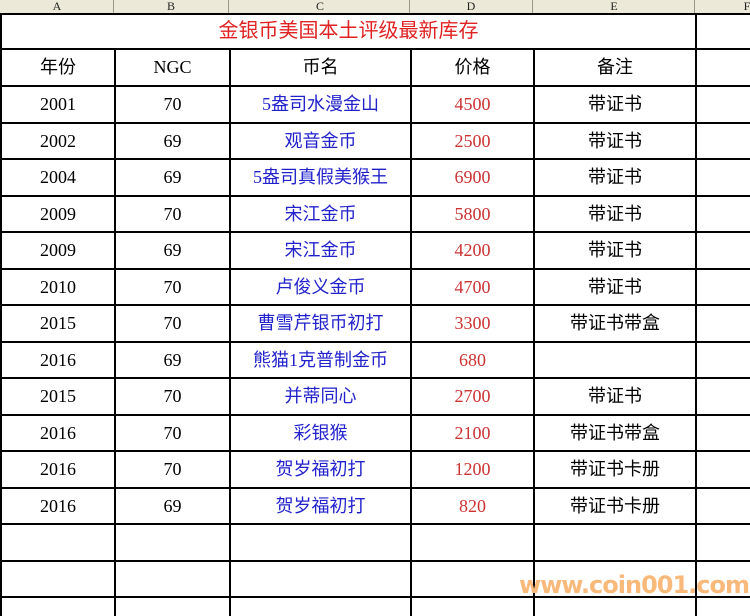  Describe the element at coordinates (473, 214) in the screenshot. I see `cell-price: 5800` at that location.